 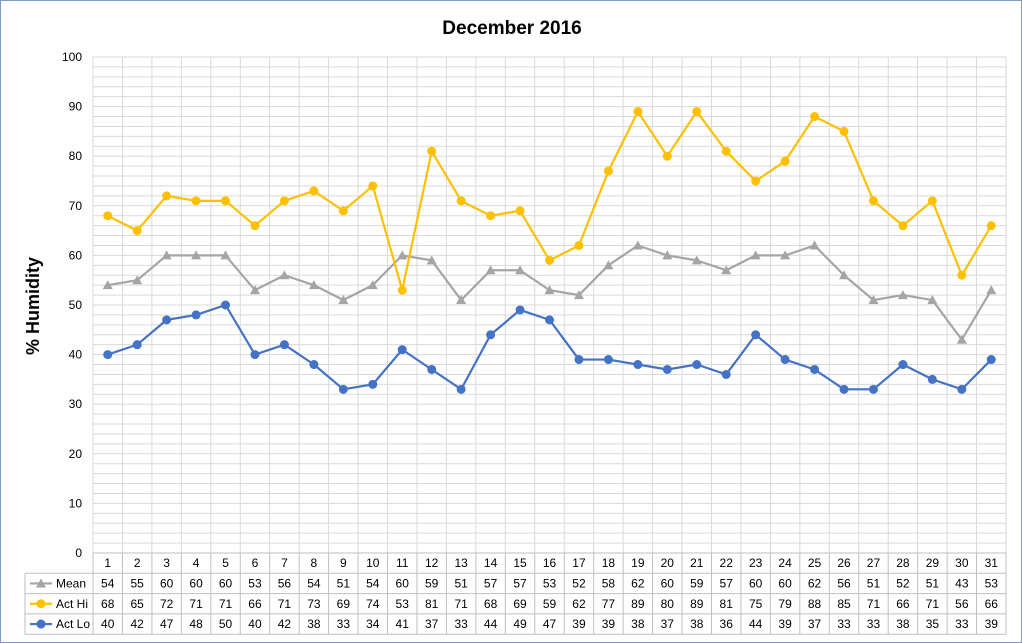 What do you see at coordinates (196, 563) in the screenshot?
I see `x-category-label: 4` at bounding box center [196, 563].